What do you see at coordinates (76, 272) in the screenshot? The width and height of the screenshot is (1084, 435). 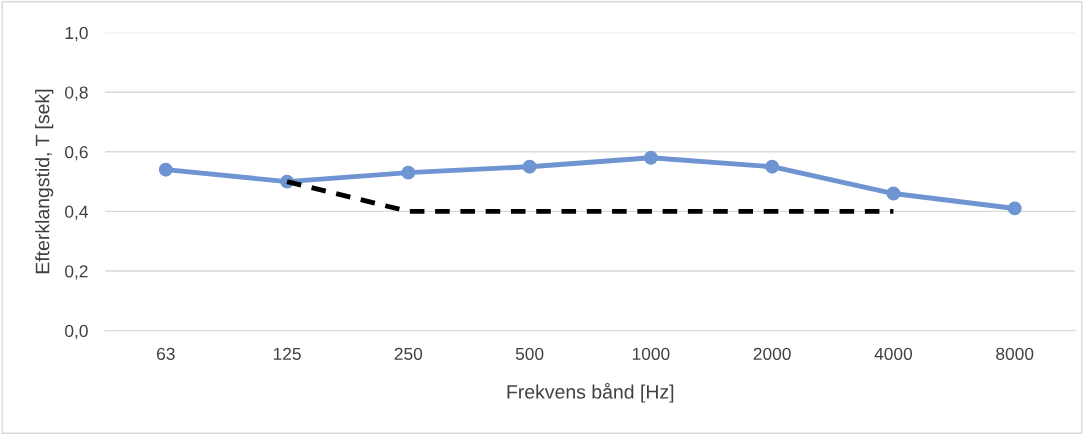 I see `y-tick-label: 0,2` at bounding box center [76, 272].